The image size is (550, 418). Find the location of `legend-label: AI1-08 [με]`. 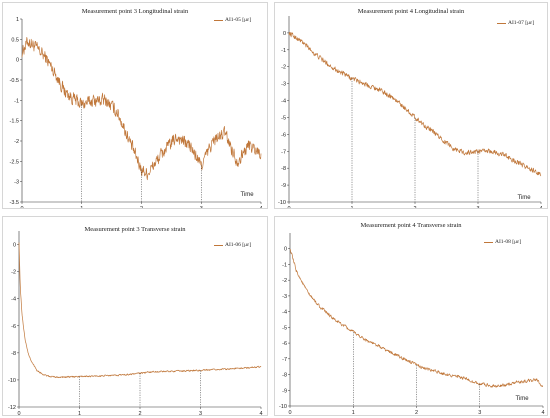

legend-label: AI1-08 [με] is located at coordinates (508, 242).